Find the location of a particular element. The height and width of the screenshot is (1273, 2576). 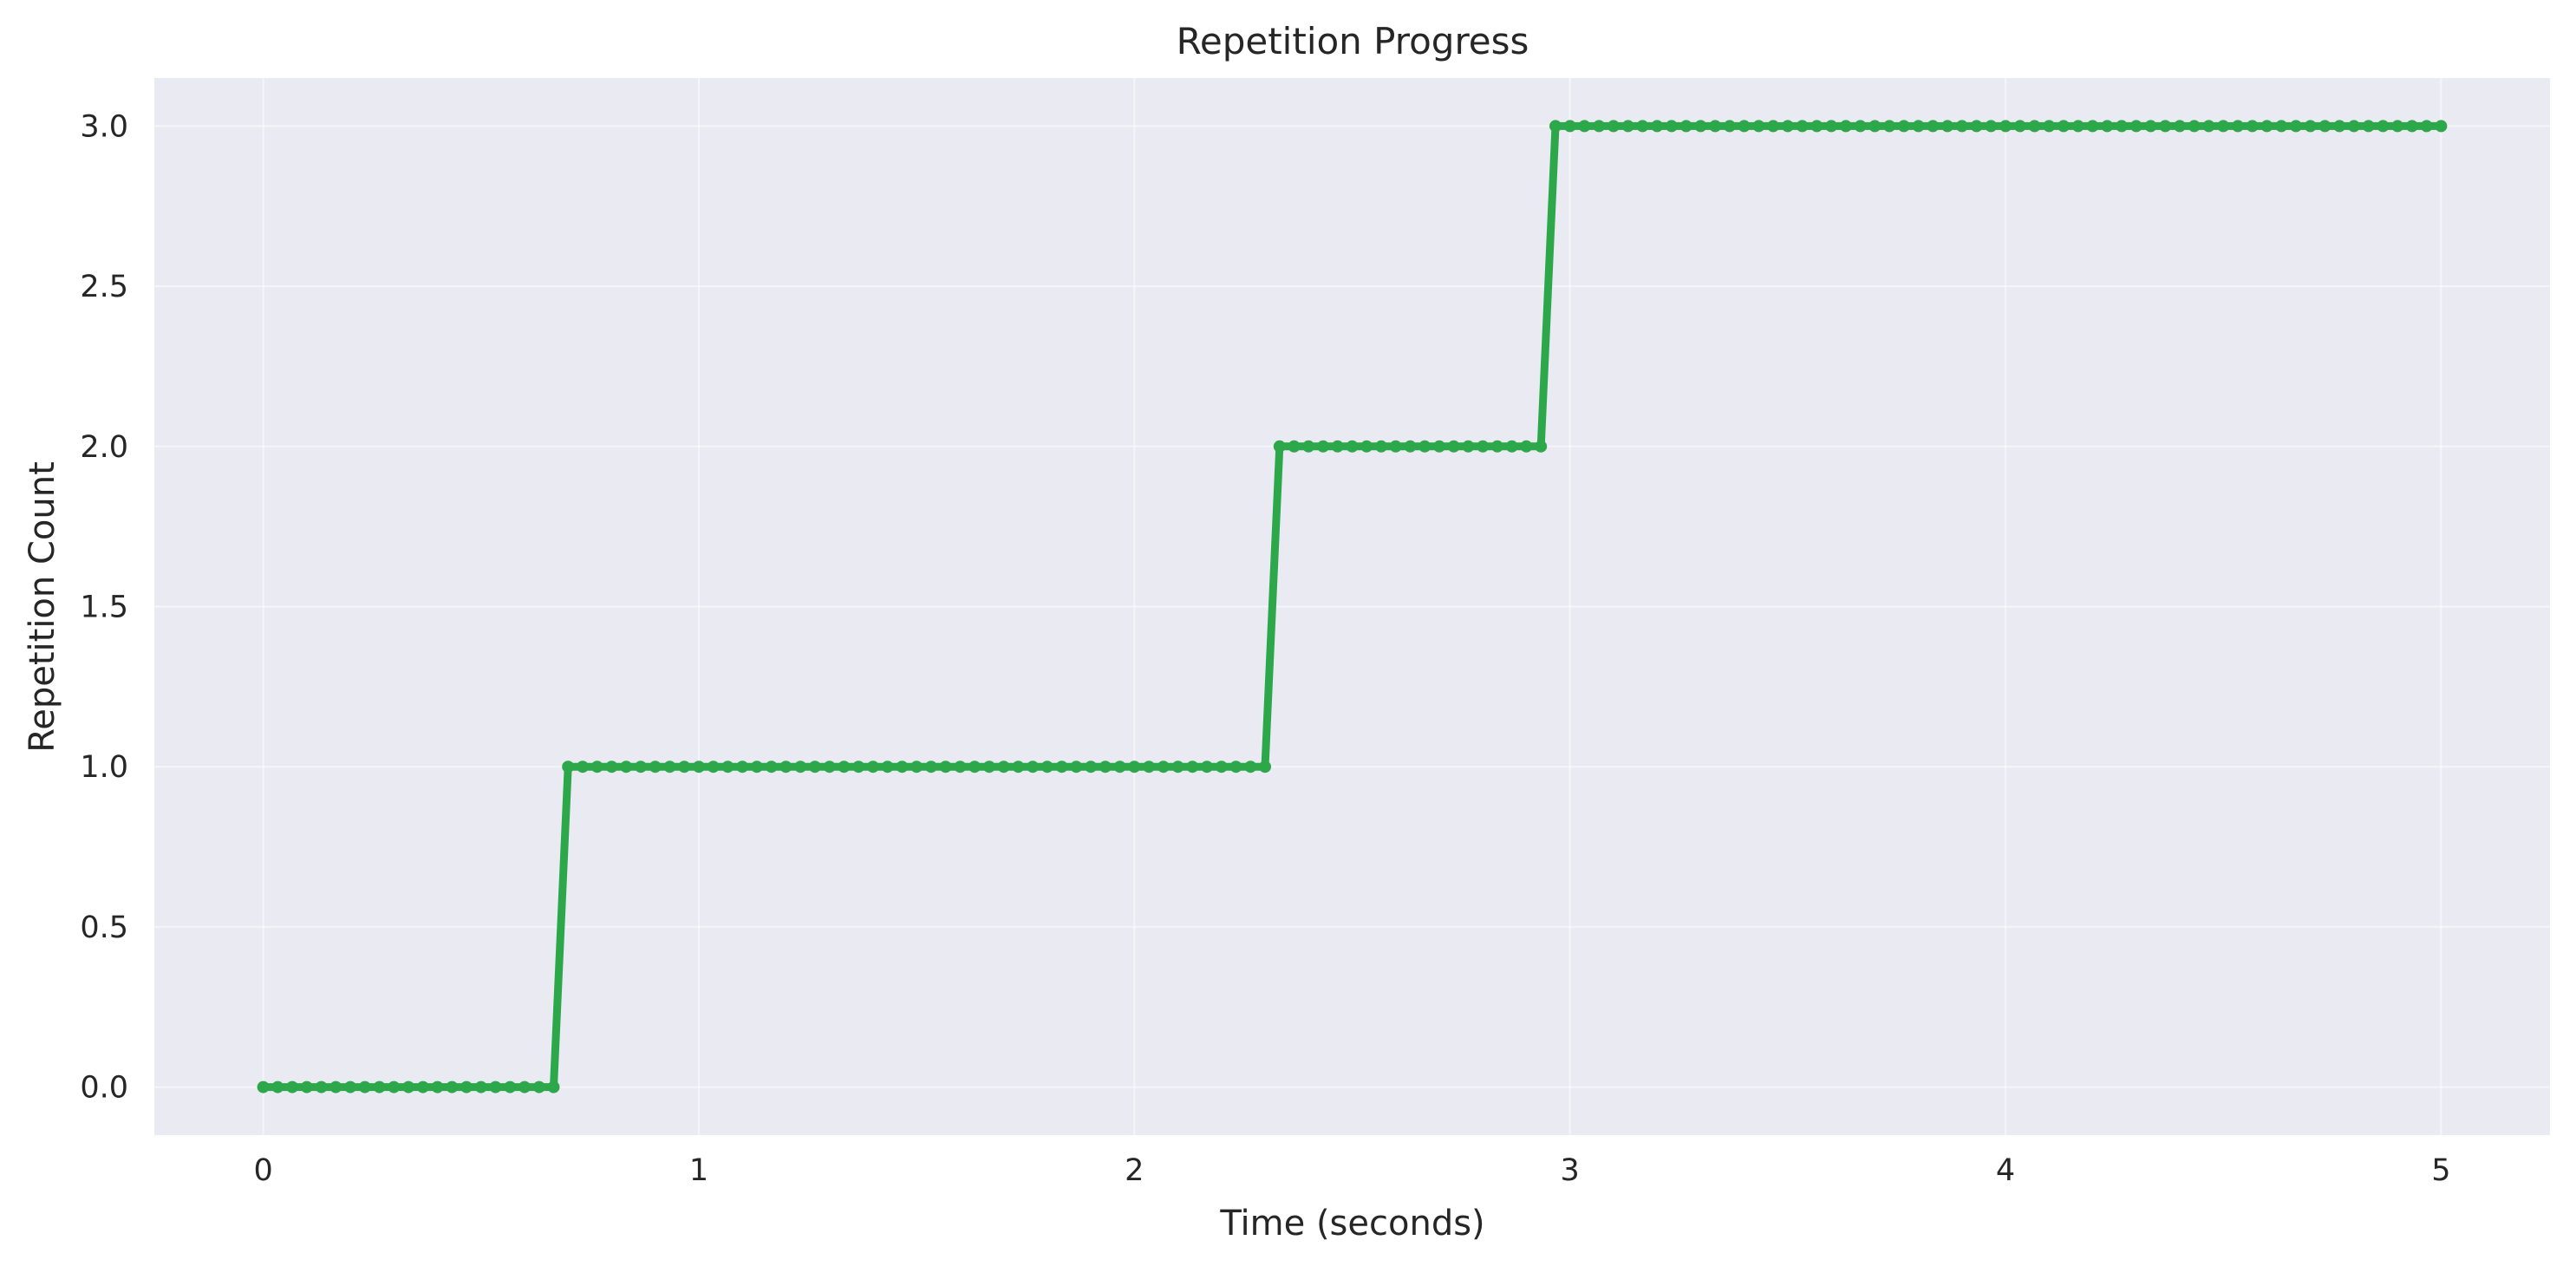

x-tick-label: 2 is located at coordinates (1134, 1170).